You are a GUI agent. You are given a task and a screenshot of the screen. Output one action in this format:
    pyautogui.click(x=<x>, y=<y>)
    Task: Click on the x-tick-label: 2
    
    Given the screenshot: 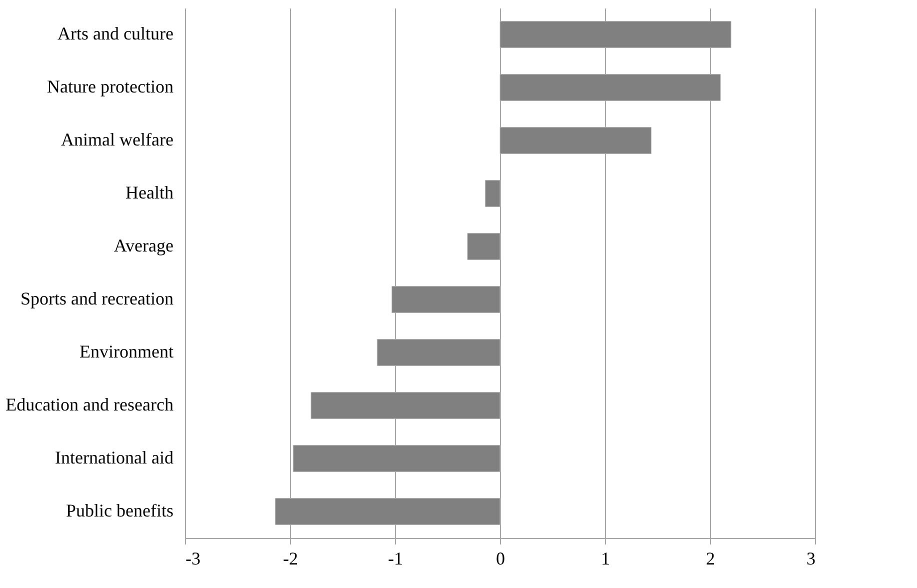 What is the action you would take?
    pyautogui.click(x=710, y=558)
    